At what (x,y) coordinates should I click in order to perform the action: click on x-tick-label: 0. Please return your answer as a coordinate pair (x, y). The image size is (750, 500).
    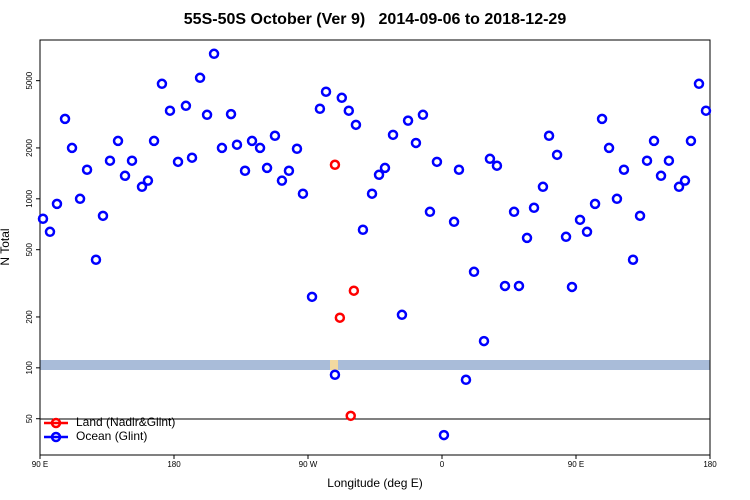
    Looking at the image, I should click on (442, 464).